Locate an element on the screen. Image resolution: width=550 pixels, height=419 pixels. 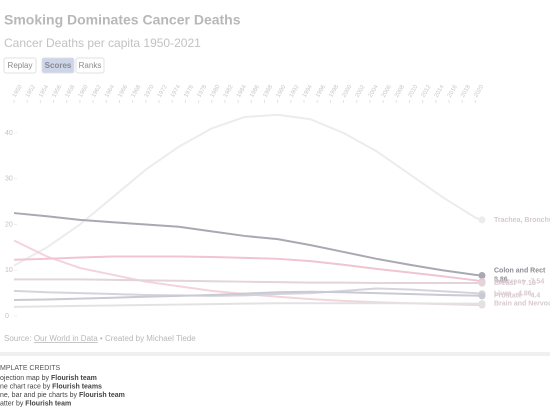
series-label: Trachea, Bronchus, Lung is located at coordinates (522, 220).